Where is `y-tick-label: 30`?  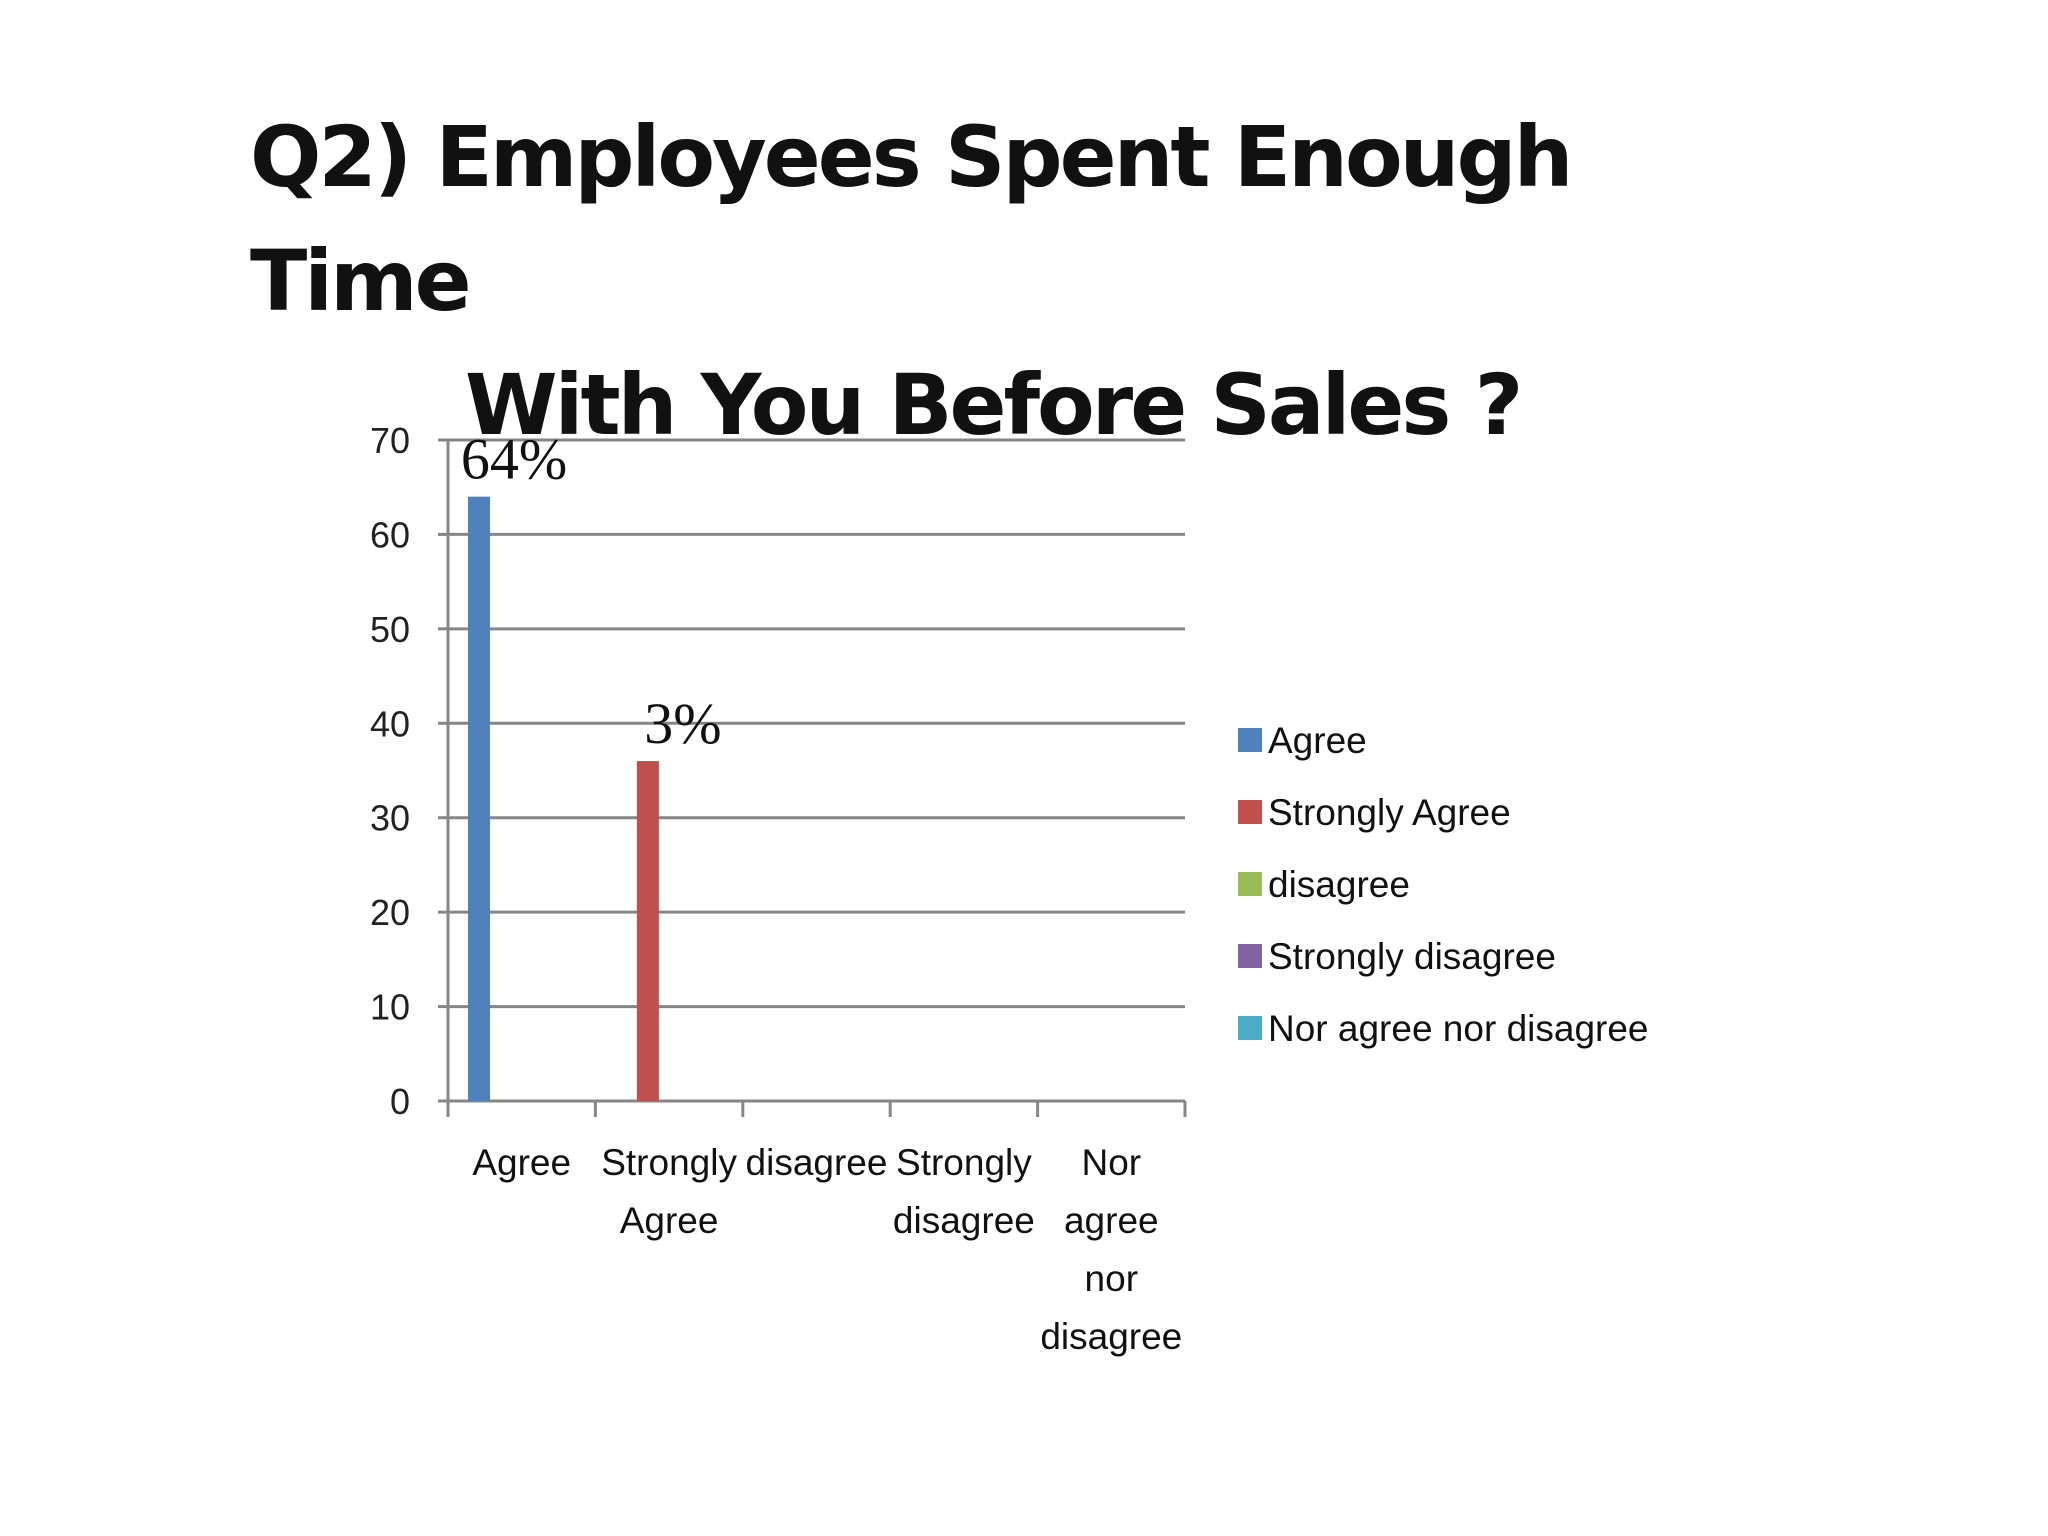 y-tick-label: 30 is located at coordinates (390, 818).